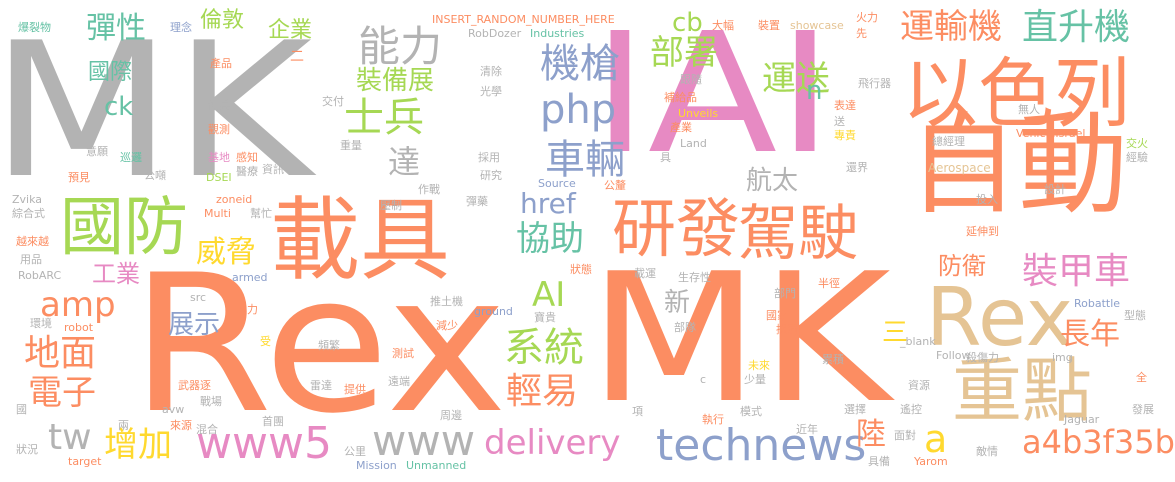 This screenshot has height=482, width=1175. What do you see at coordinates (131, 157) in the screenshot?
I see `word-xunluo: 巡邏` at bounding box center [131, 157].